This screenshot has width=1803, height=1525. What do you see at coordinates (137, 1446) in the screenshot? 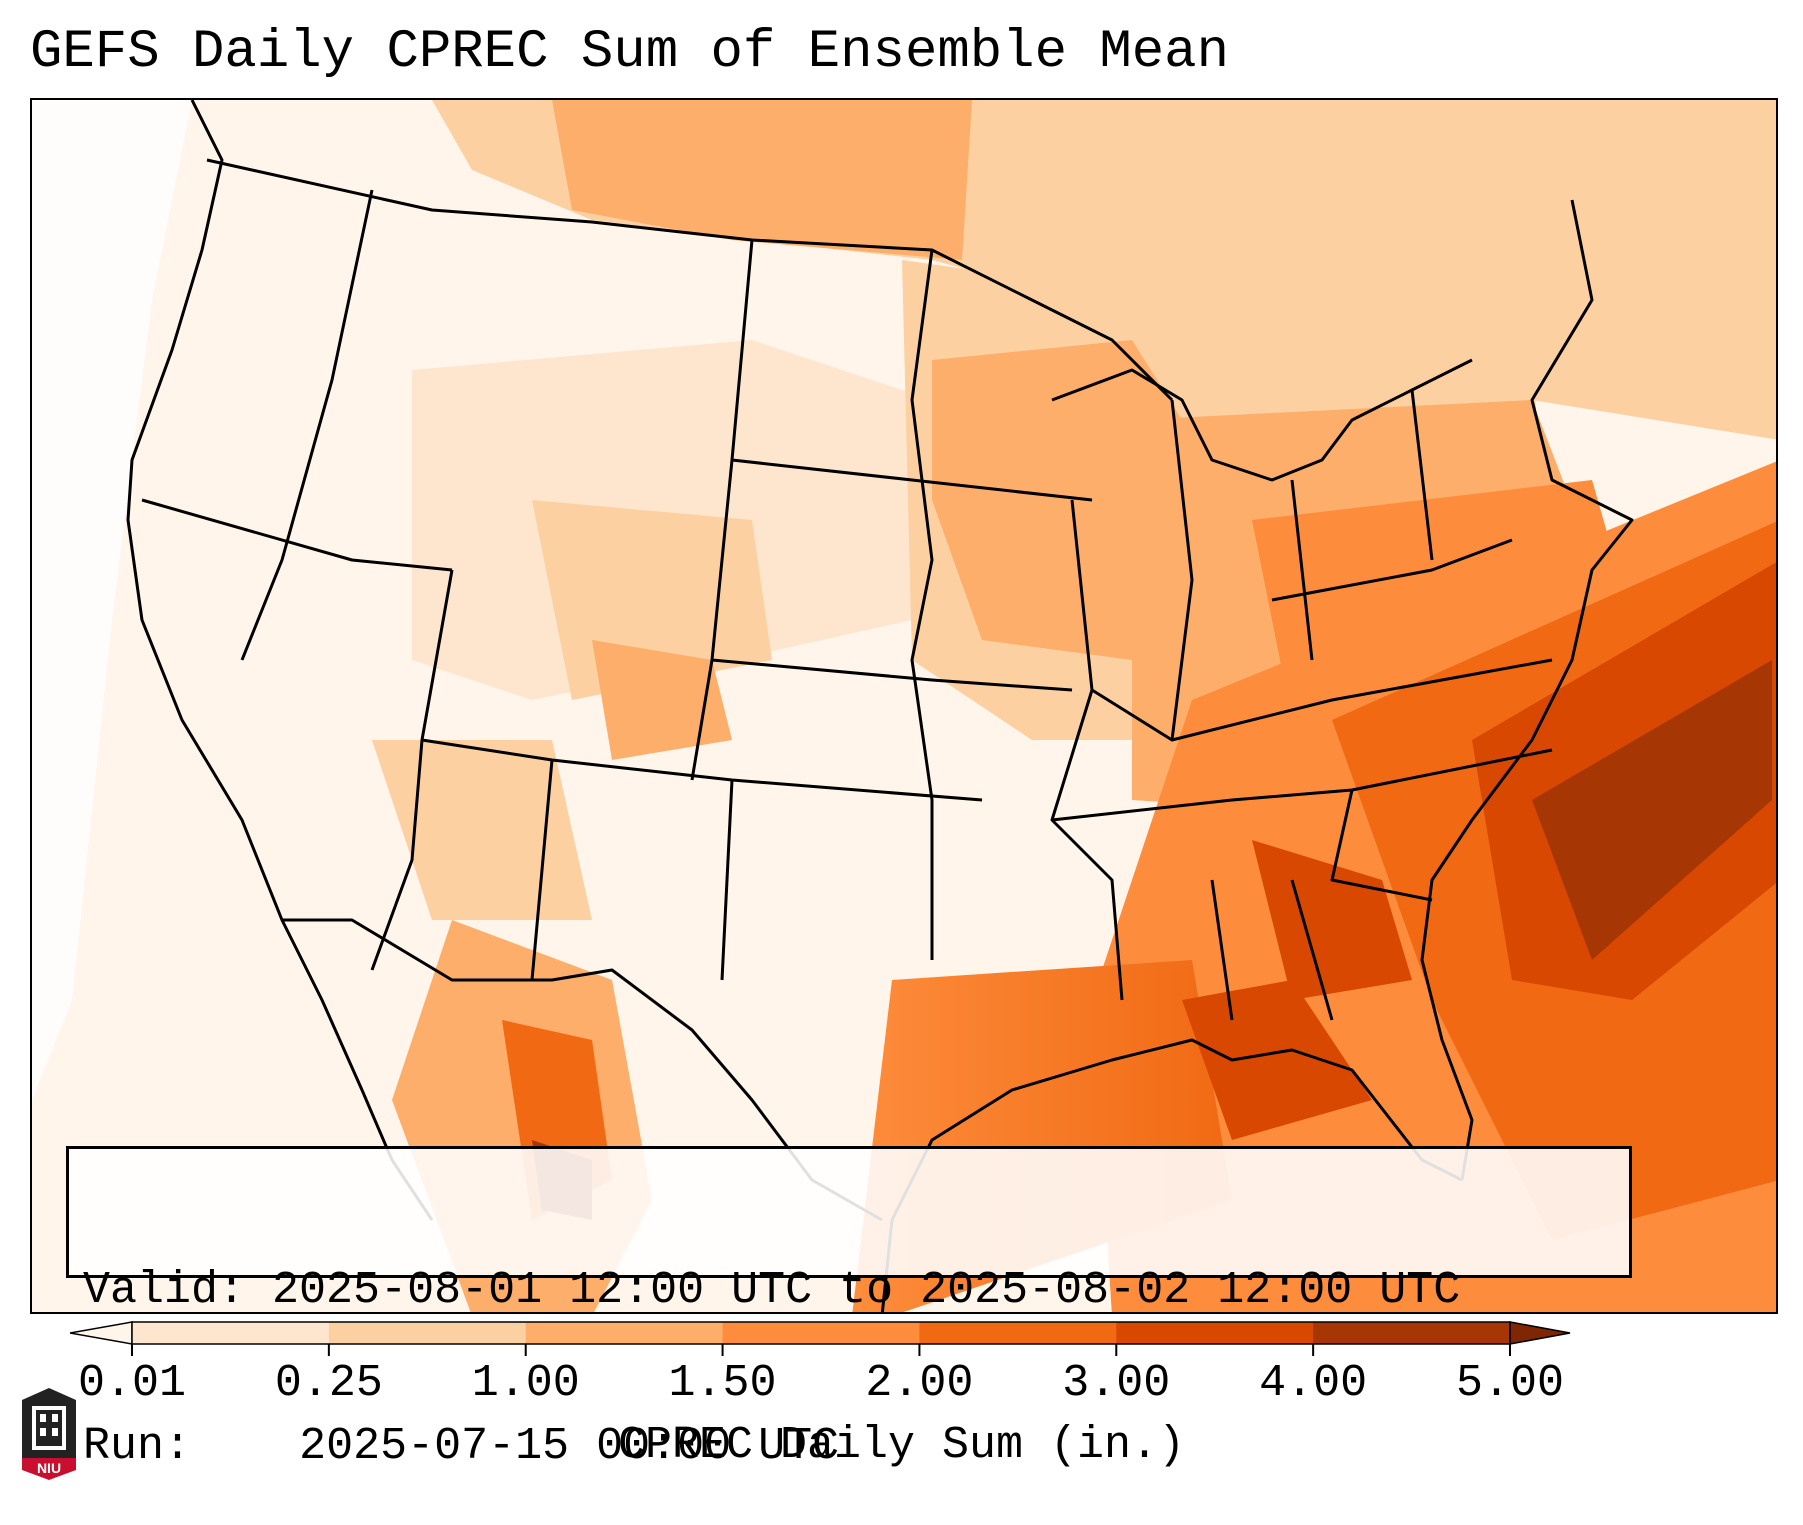
I see `run-label: Run:` at bounding box center [137, 1446].